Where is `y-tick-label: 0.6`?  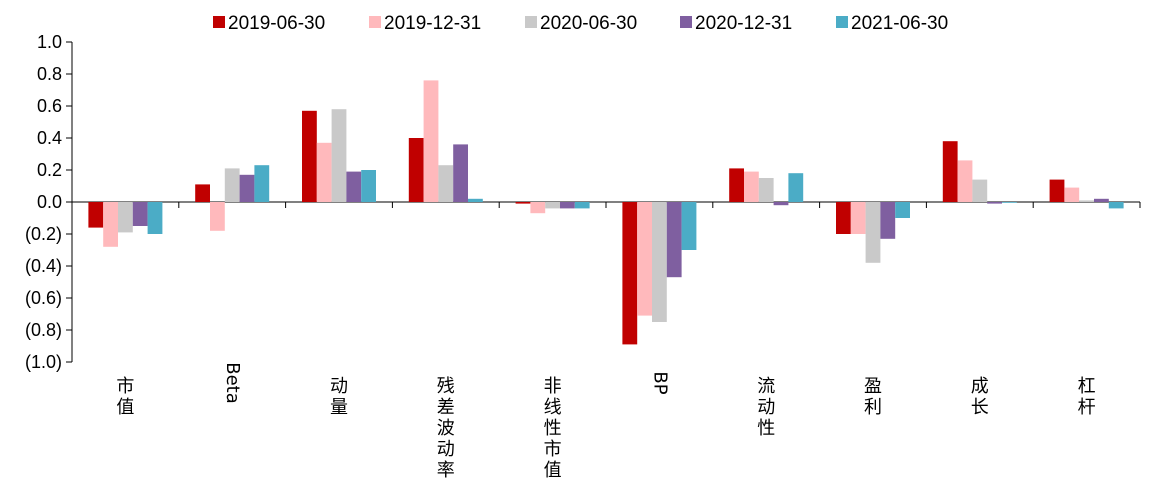 y-tick-label: 0.6 is located at coordinates (49, 106).